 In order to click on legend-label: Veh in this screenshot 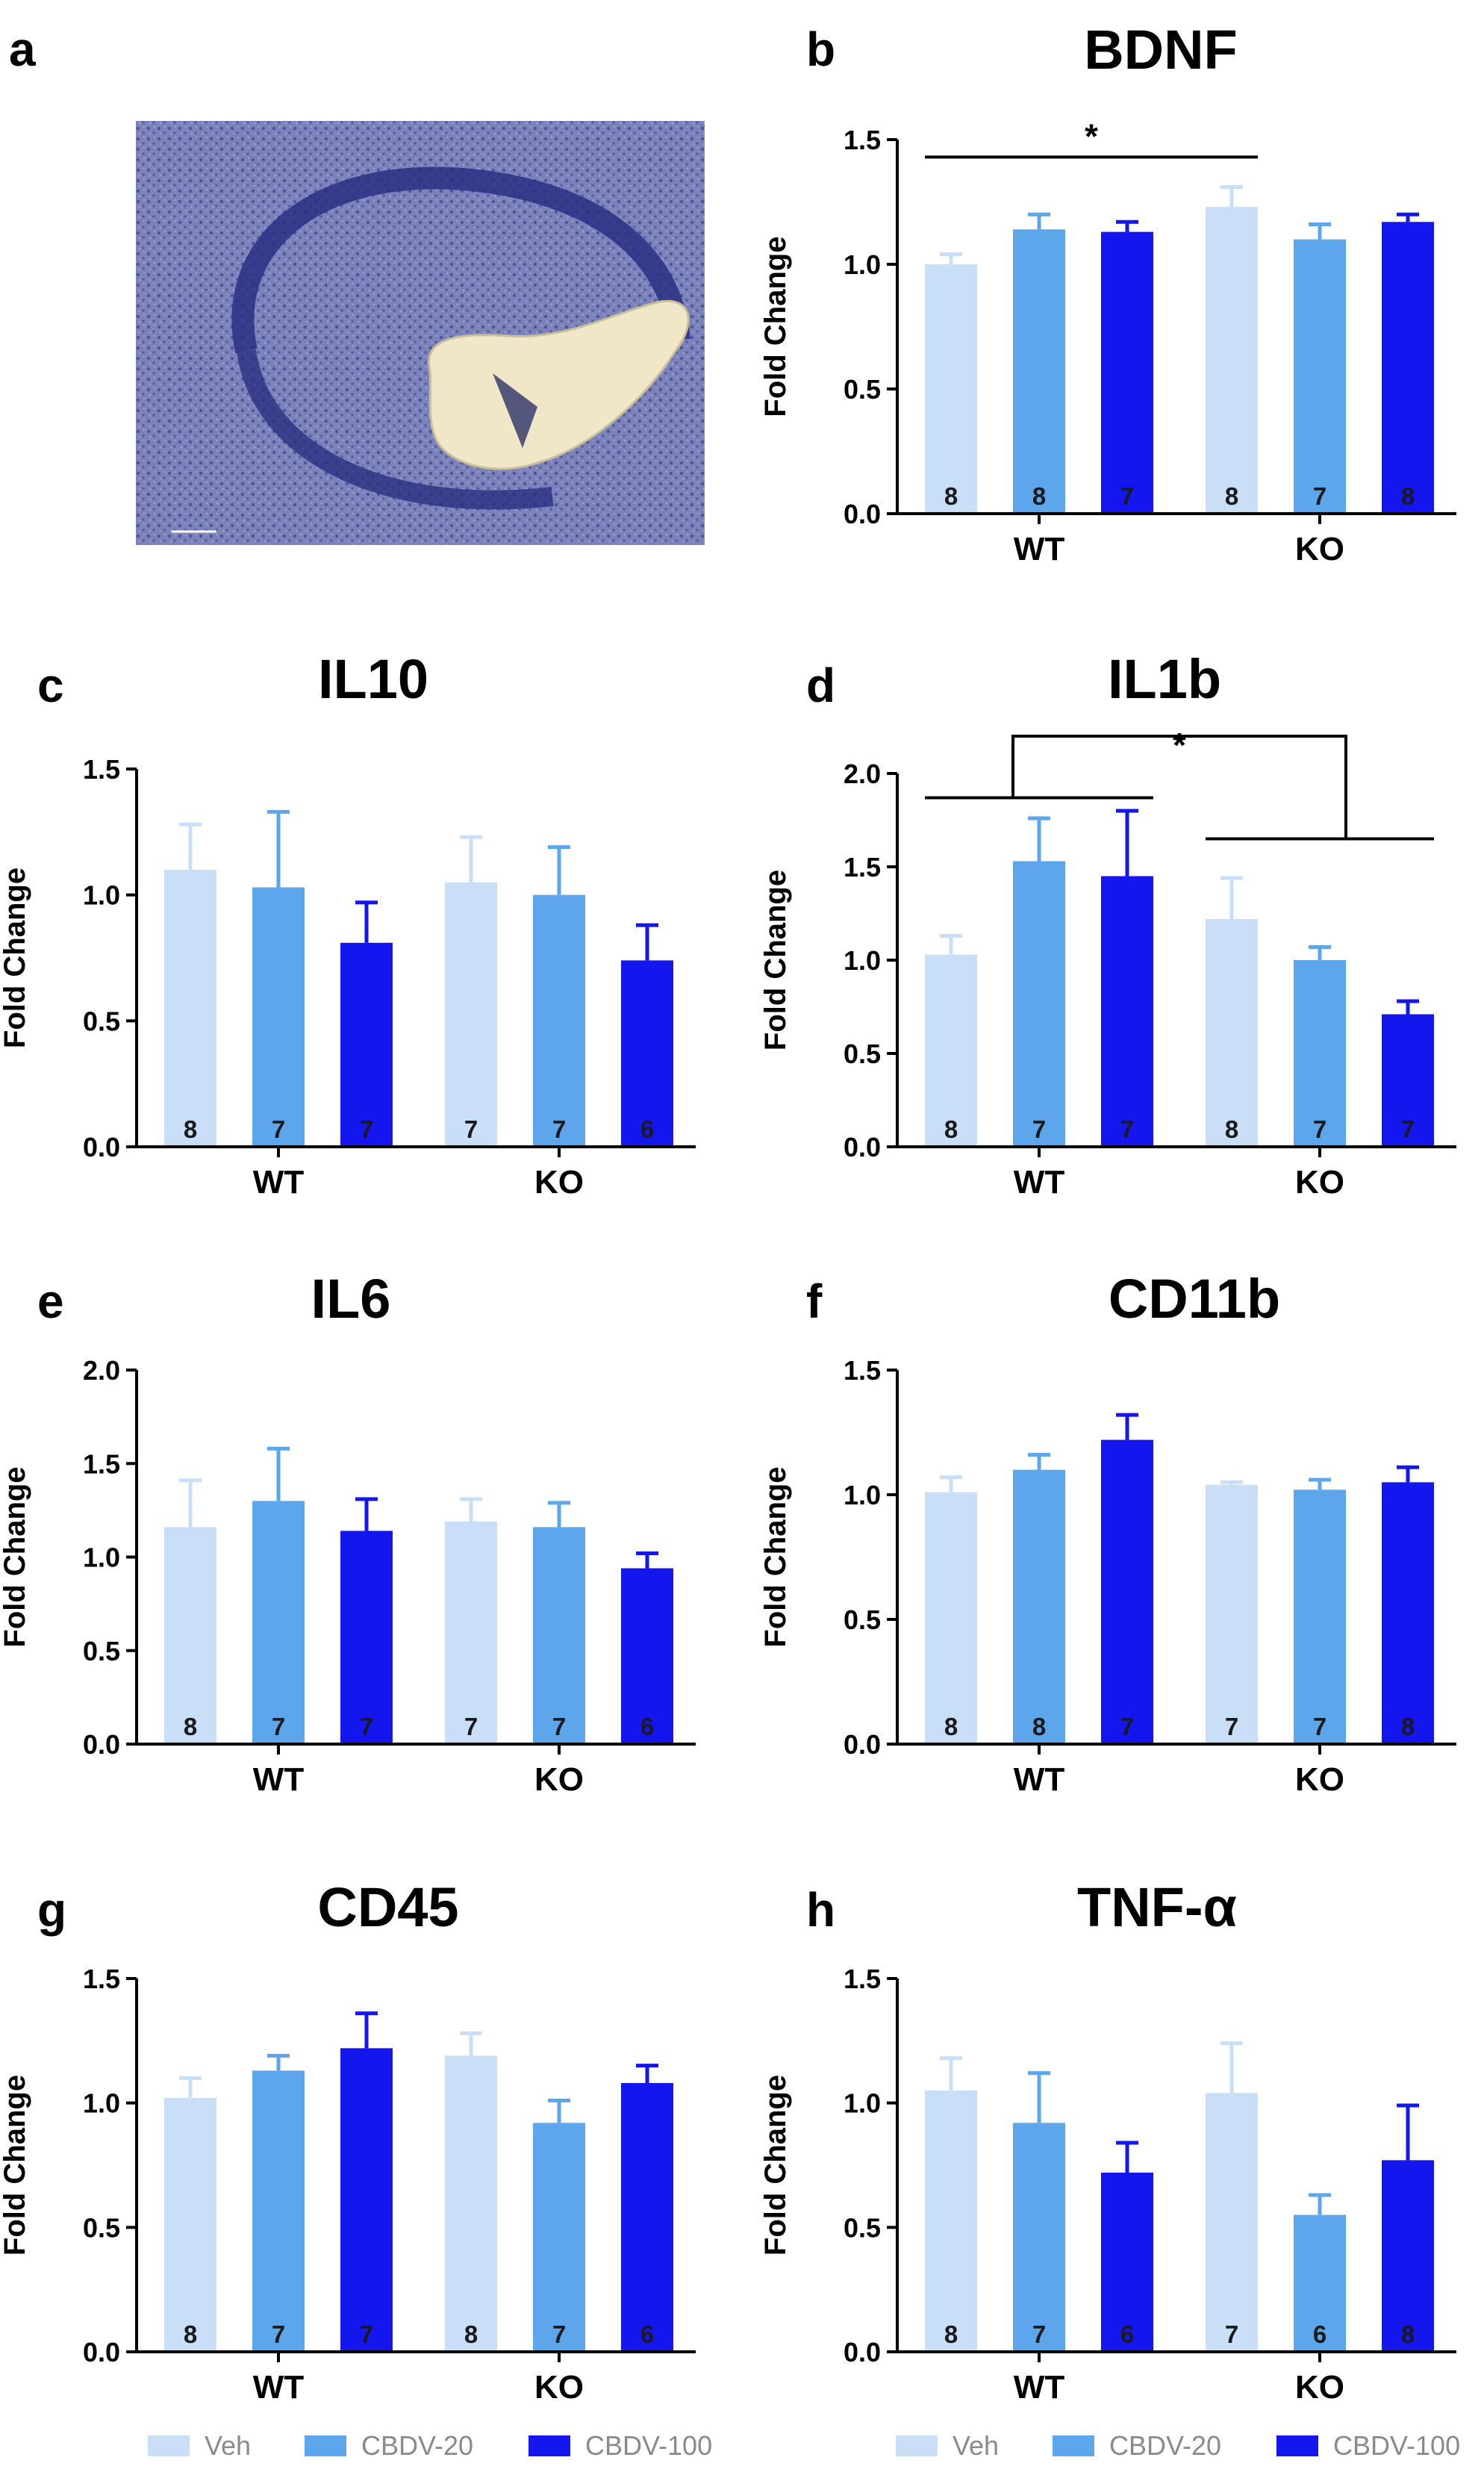, I will do `click(976, 2445)`.